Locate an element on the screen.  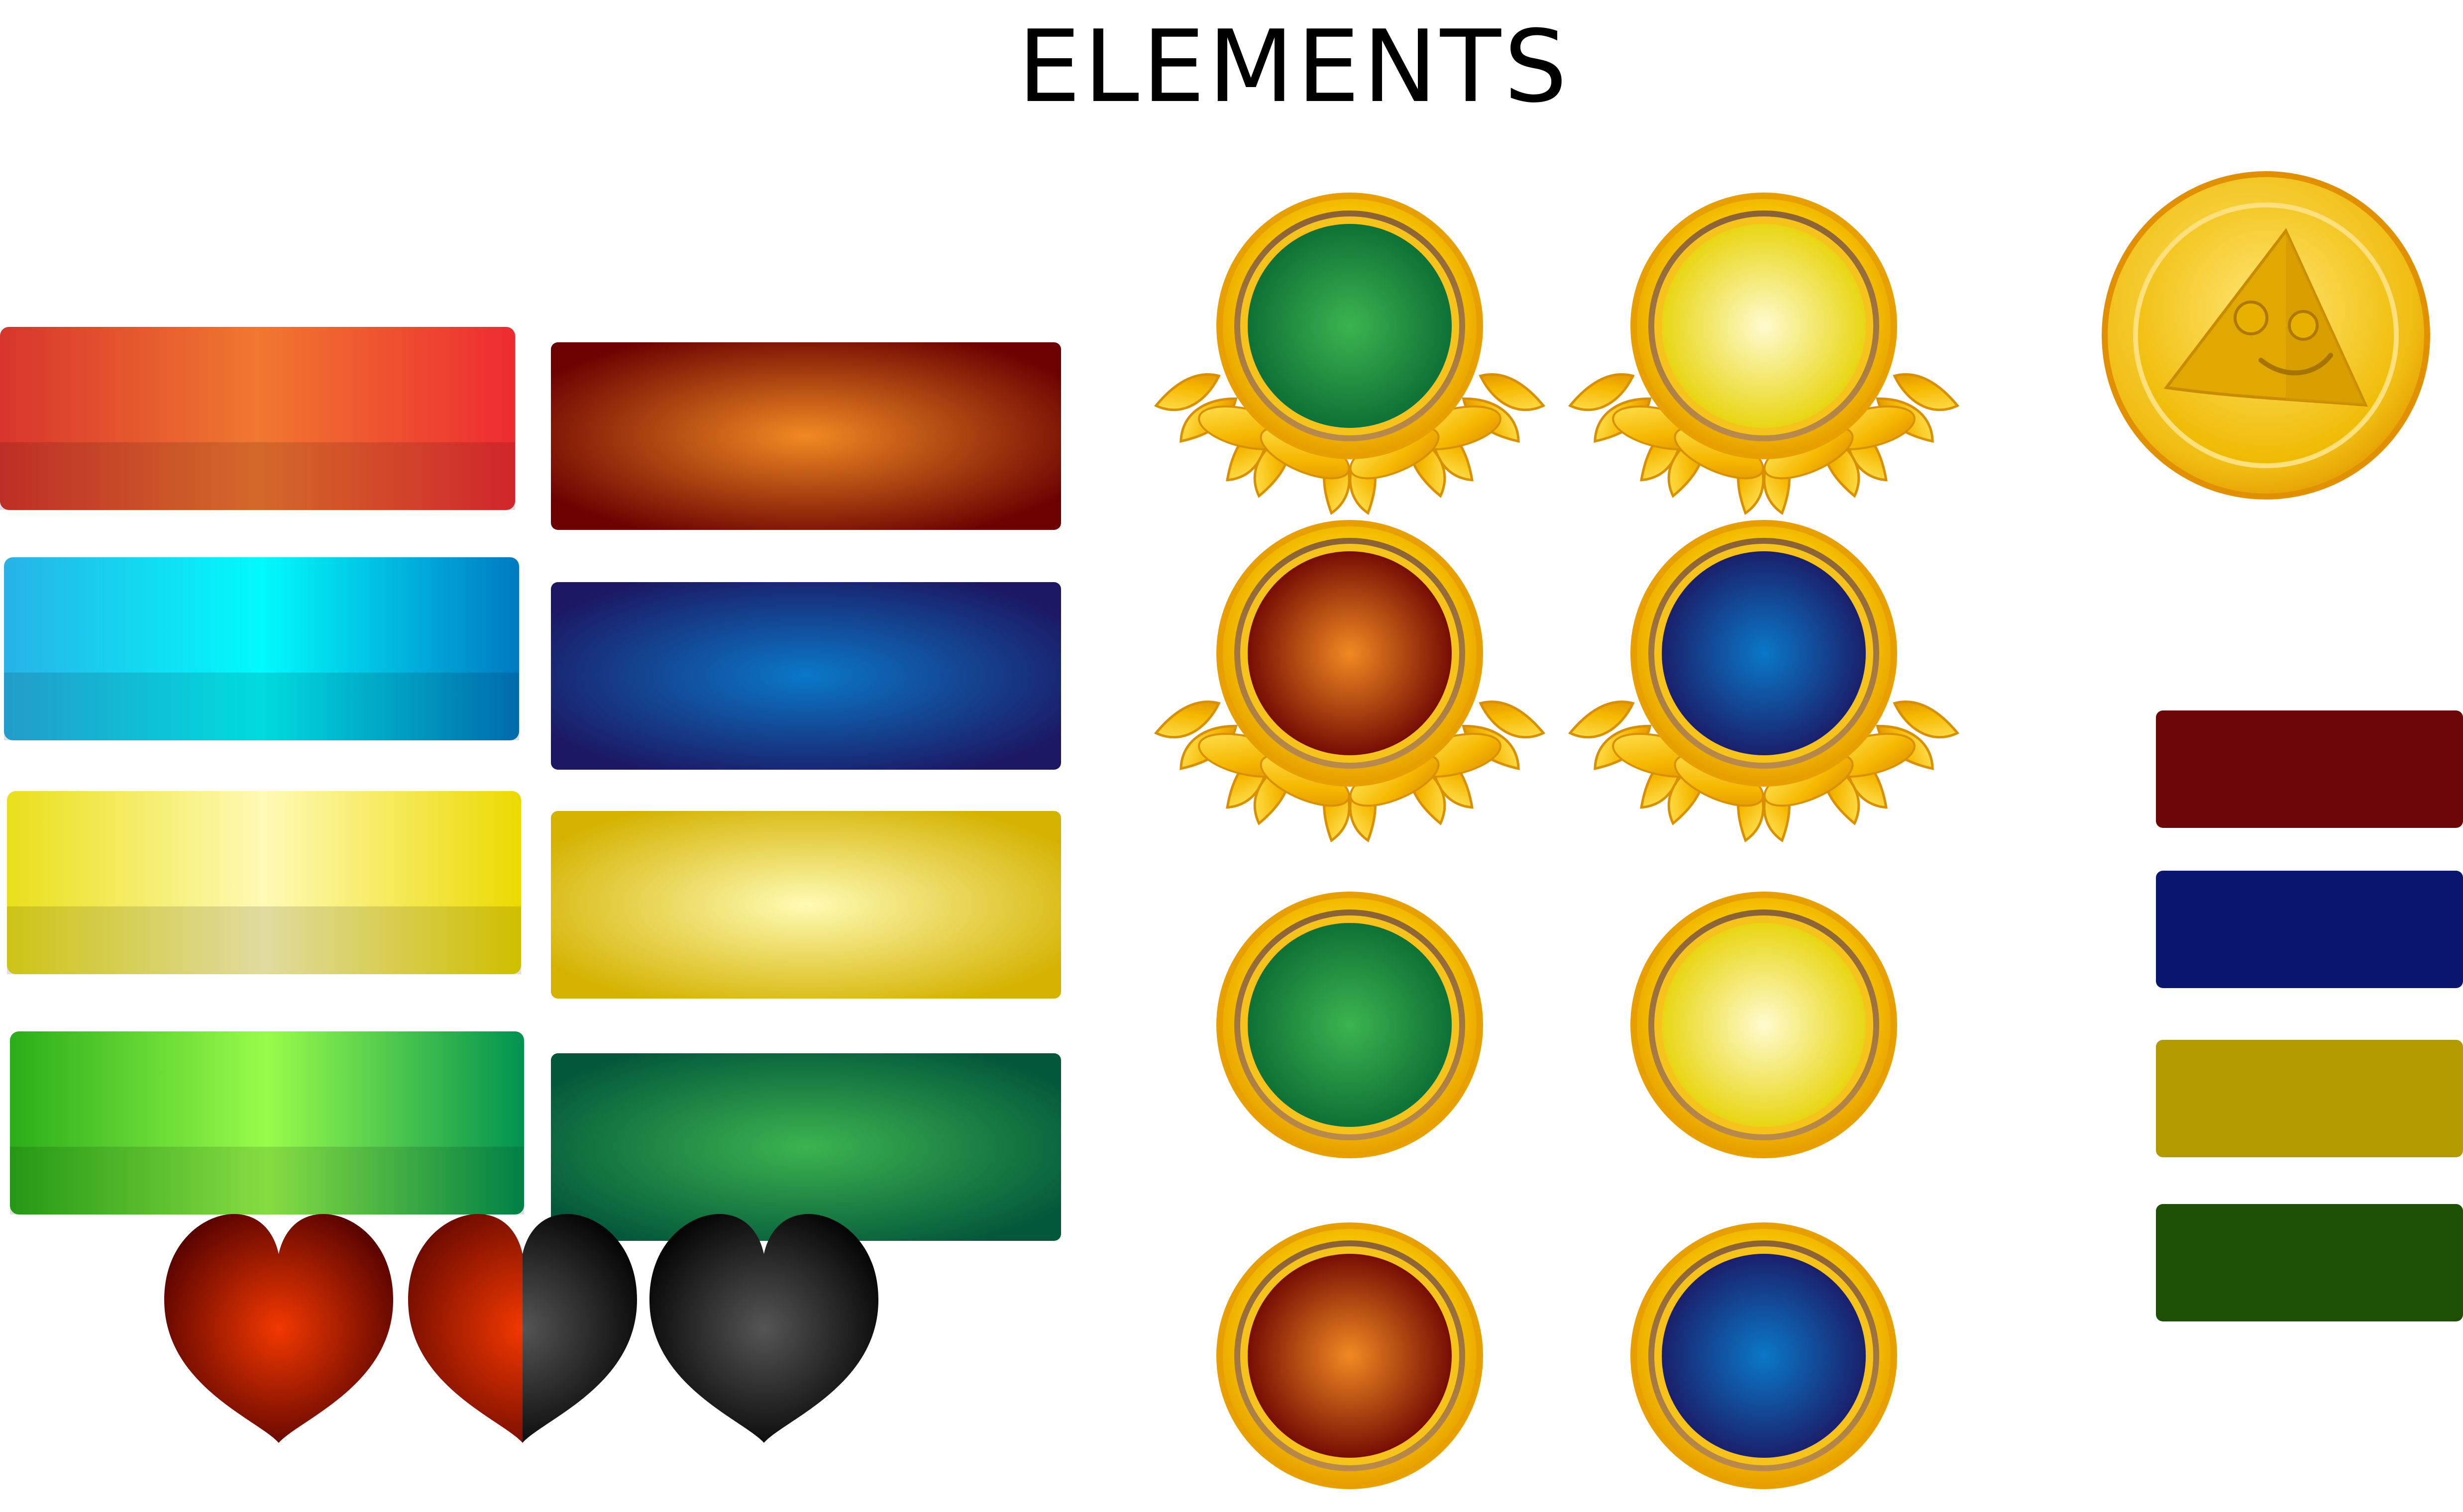
pizza-coin-icon is located at coordinates (2266, 335).